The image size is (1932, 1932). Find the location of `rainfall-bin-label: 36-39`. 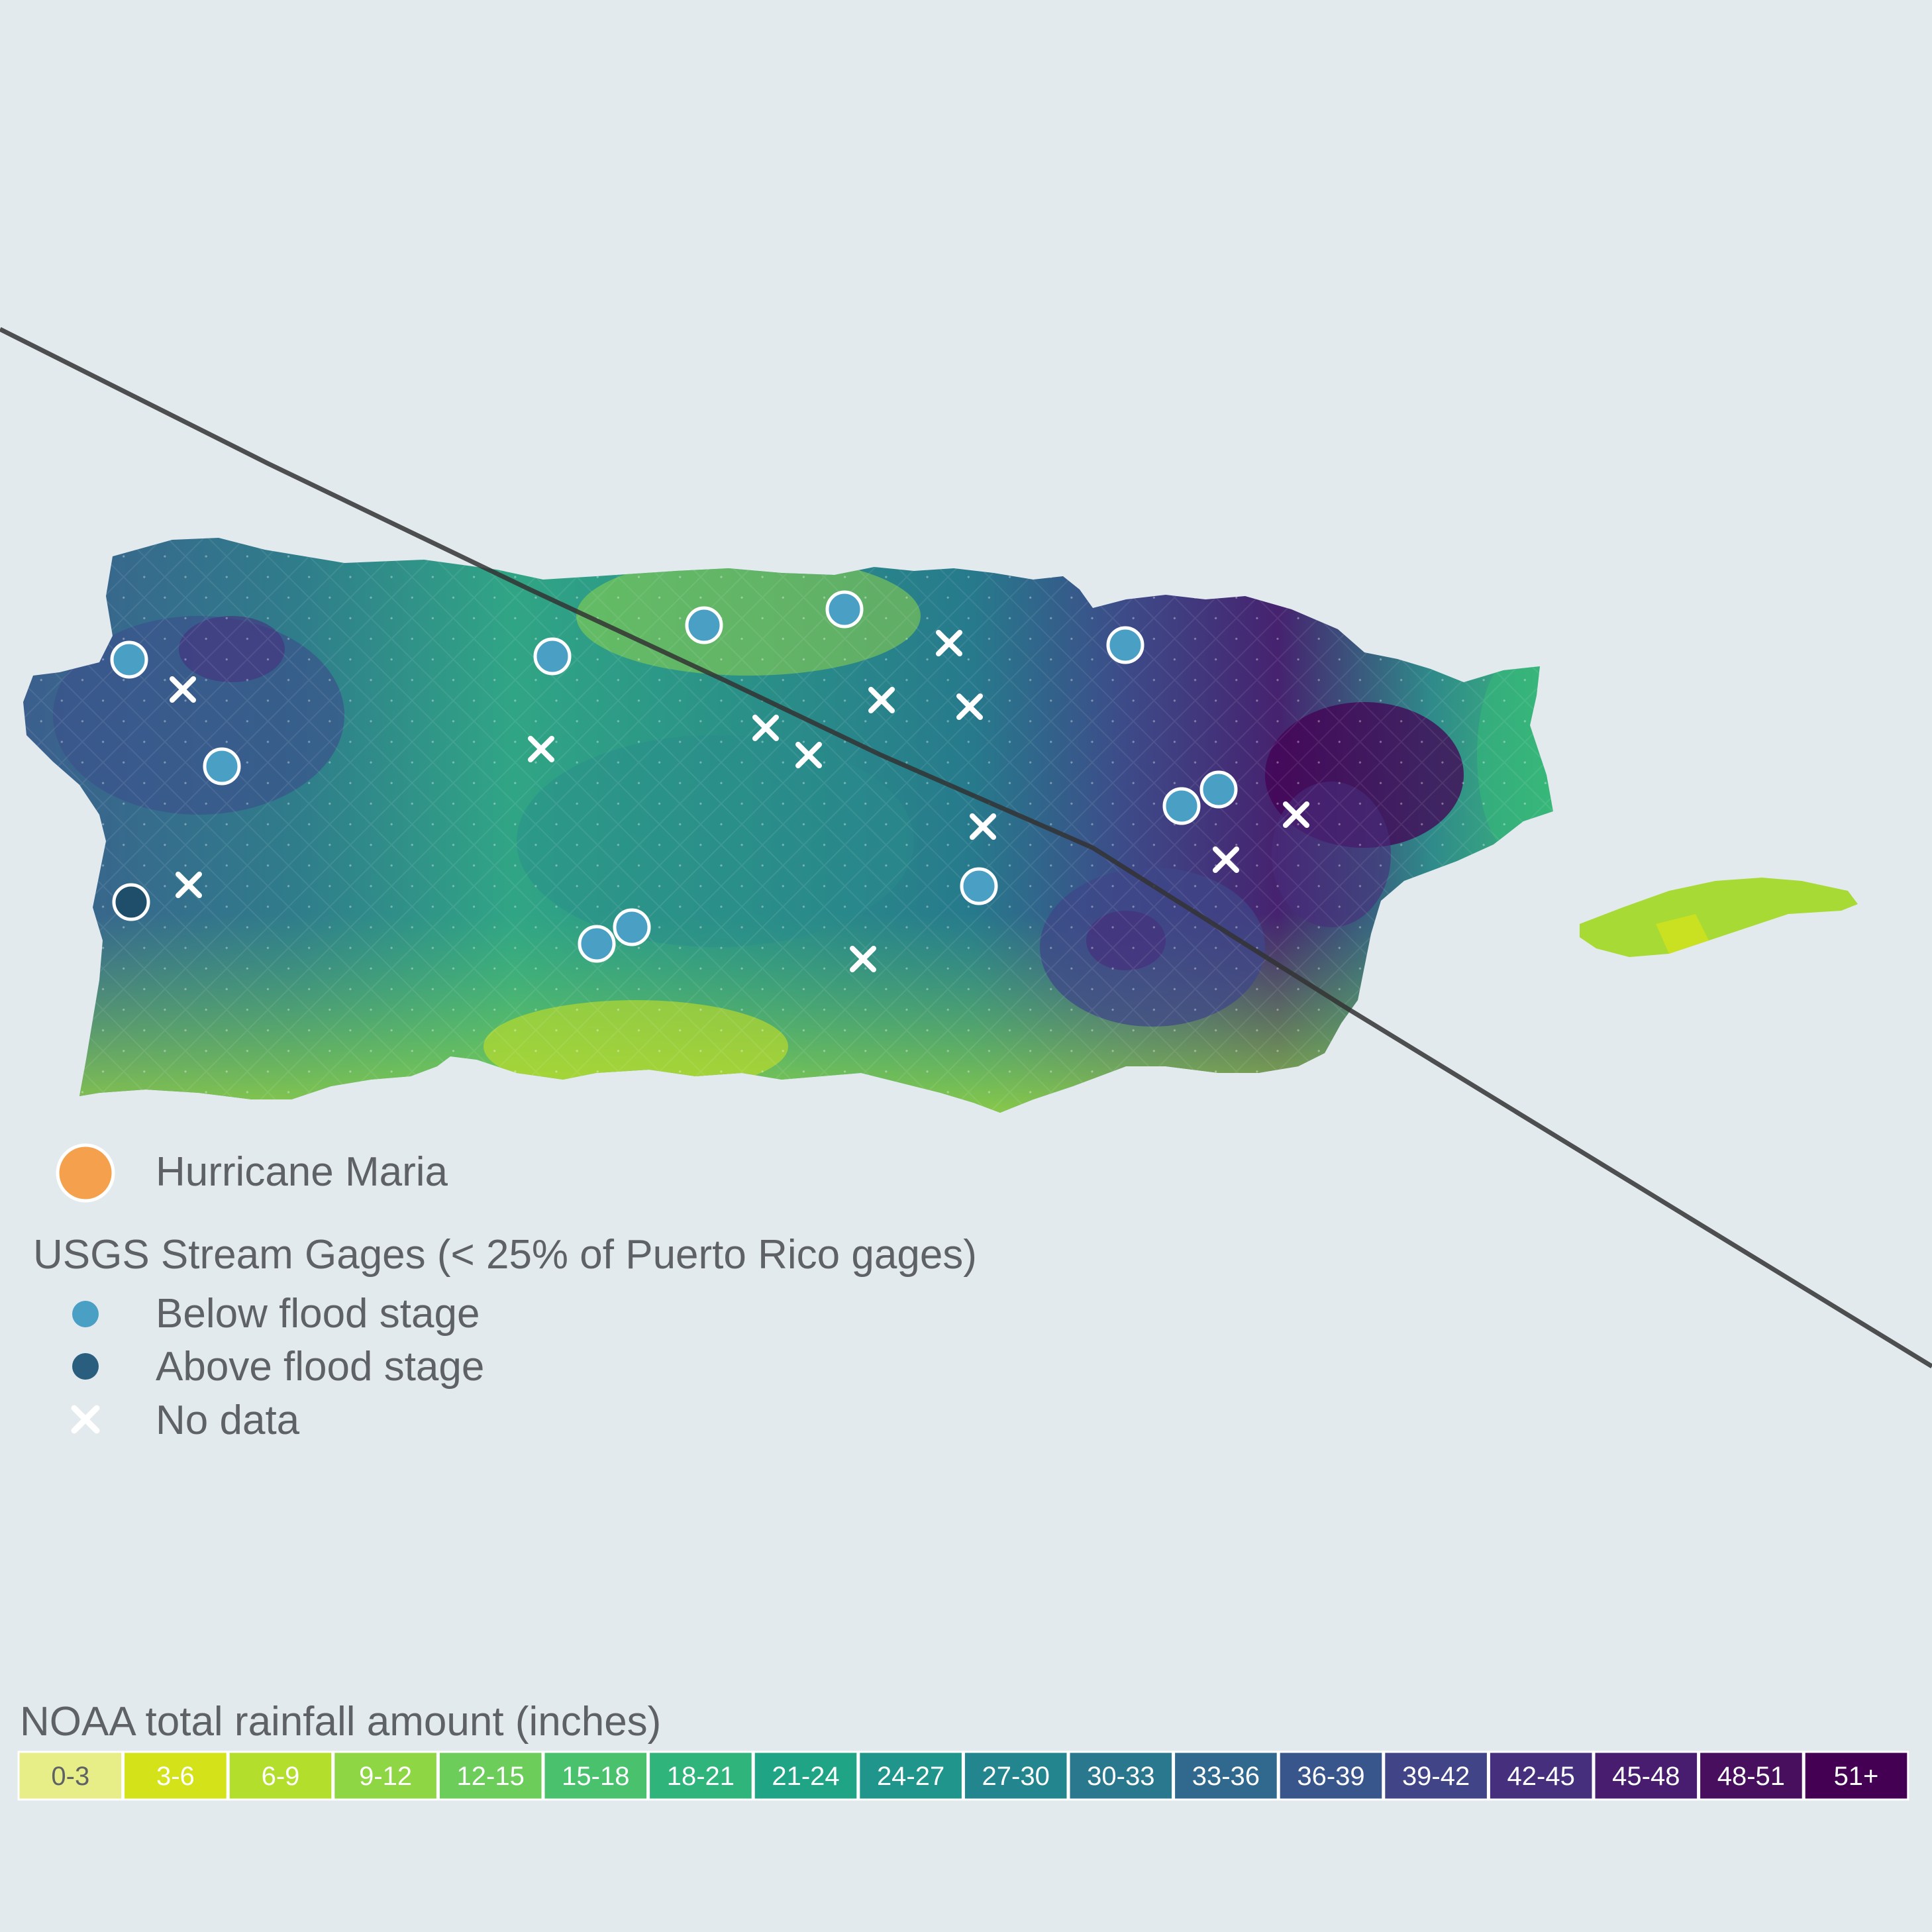

rainfall-bin-label: 36-39 is located at coordinates (1330, 1776).